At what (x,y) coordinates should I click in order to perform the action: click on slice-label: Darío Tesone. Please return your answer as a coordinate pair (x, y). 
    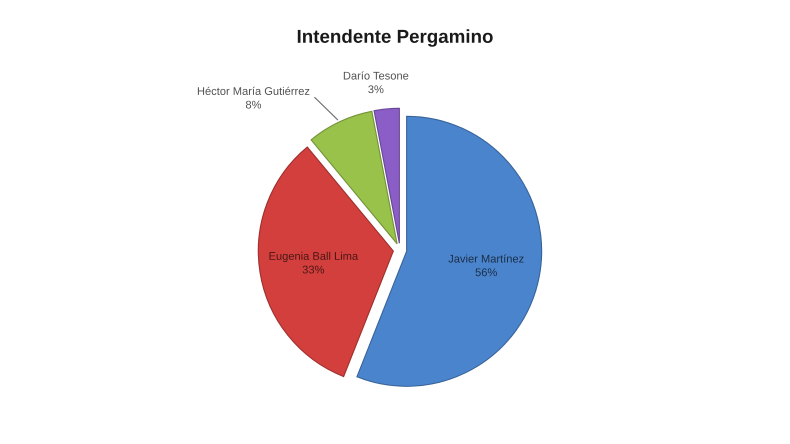
    Looking at the image, I should click on (376, 75).